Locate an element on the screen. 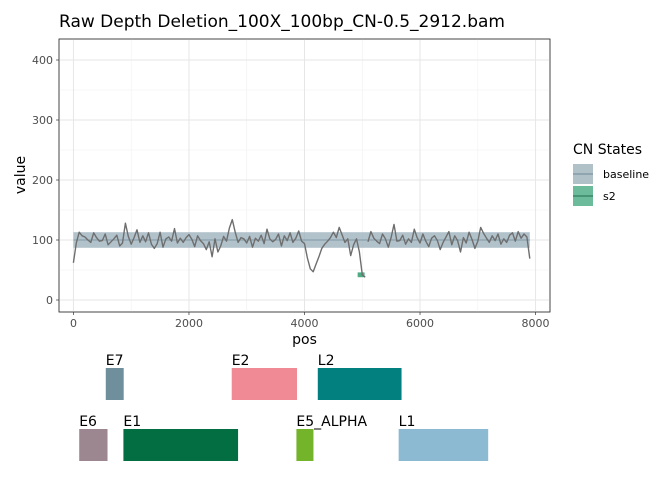  s2-segment is located at coordinates (361, 275).